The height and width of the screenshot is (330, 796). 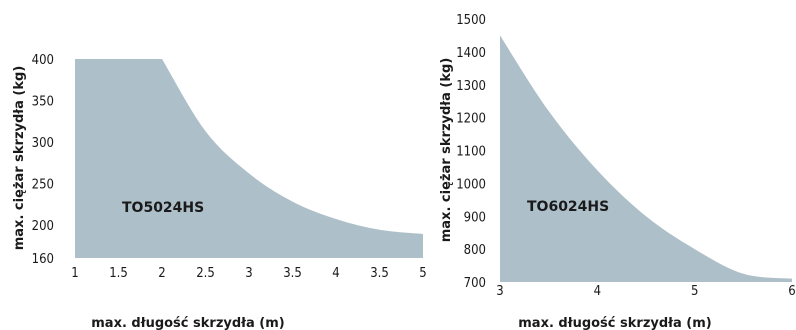 What do you see at coordinates (475, 250) in the screenshot?
I see `y-tick-label: 800` at bounding box center [475, 250].